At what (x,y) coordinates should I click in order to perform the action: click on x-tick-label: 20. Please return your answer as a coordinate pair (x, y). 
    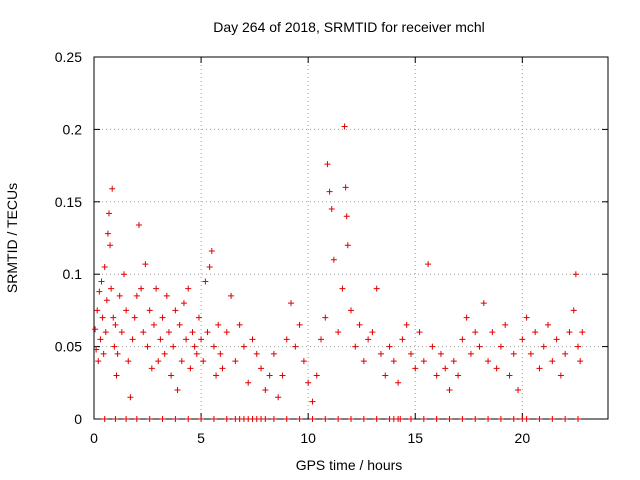
    Looking at the image, I should click on (523, 438).